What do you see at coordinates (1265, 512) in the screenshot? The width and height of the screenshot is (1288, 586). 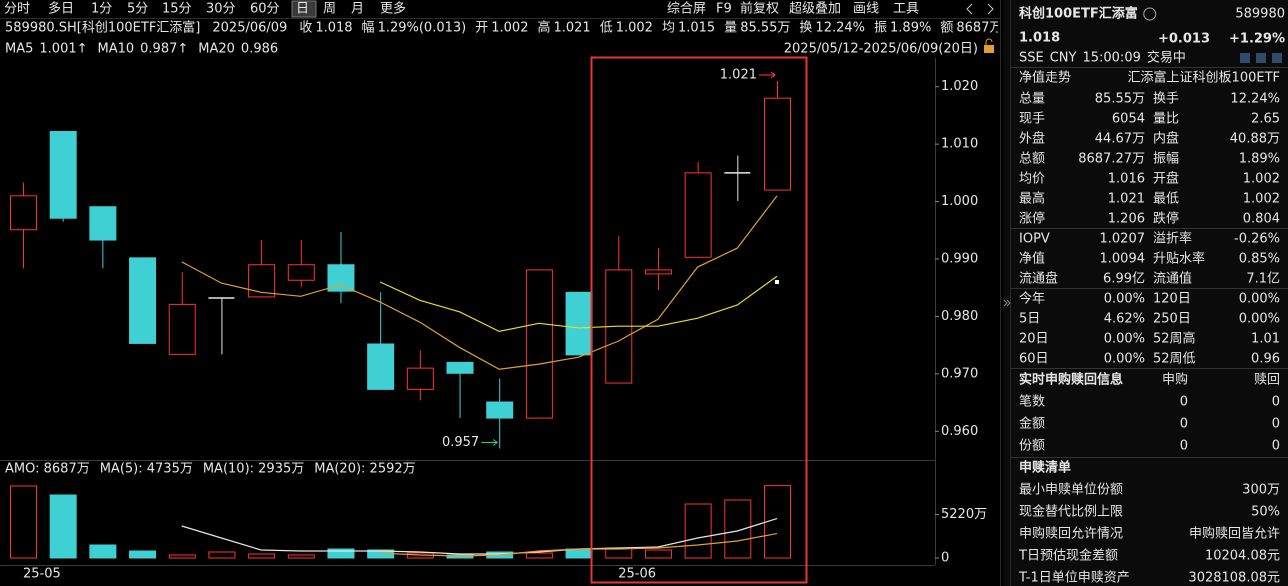 I see `creation-value: 50%` at bounding box center [1265, 512].